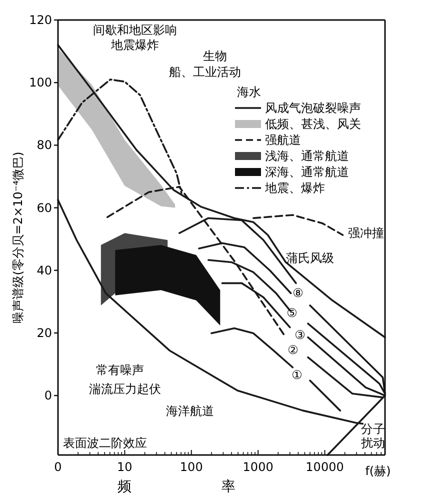 The height and width of the screenshot is (497, 421). I want to click on x-axis-title: 频率, so click(222, 487).